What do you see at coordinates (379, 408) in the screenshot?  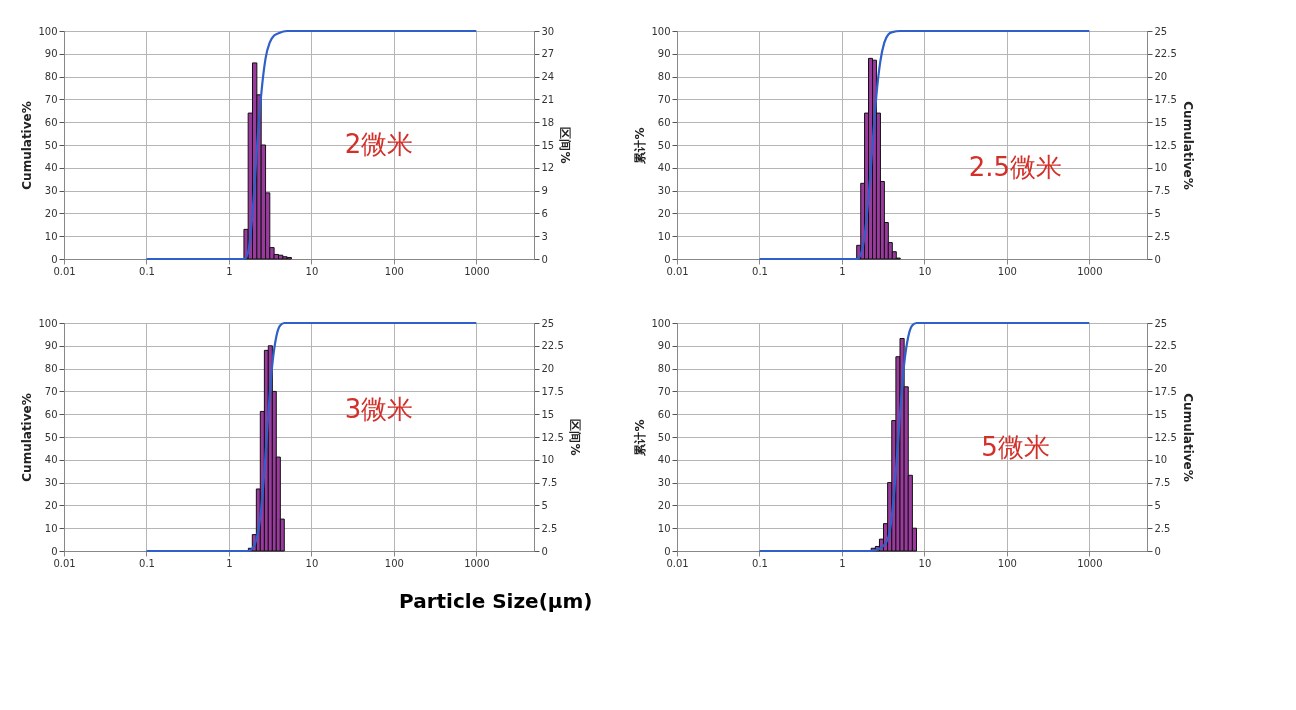 I see `annotation: 3微米` at bounding box center [379, 408].